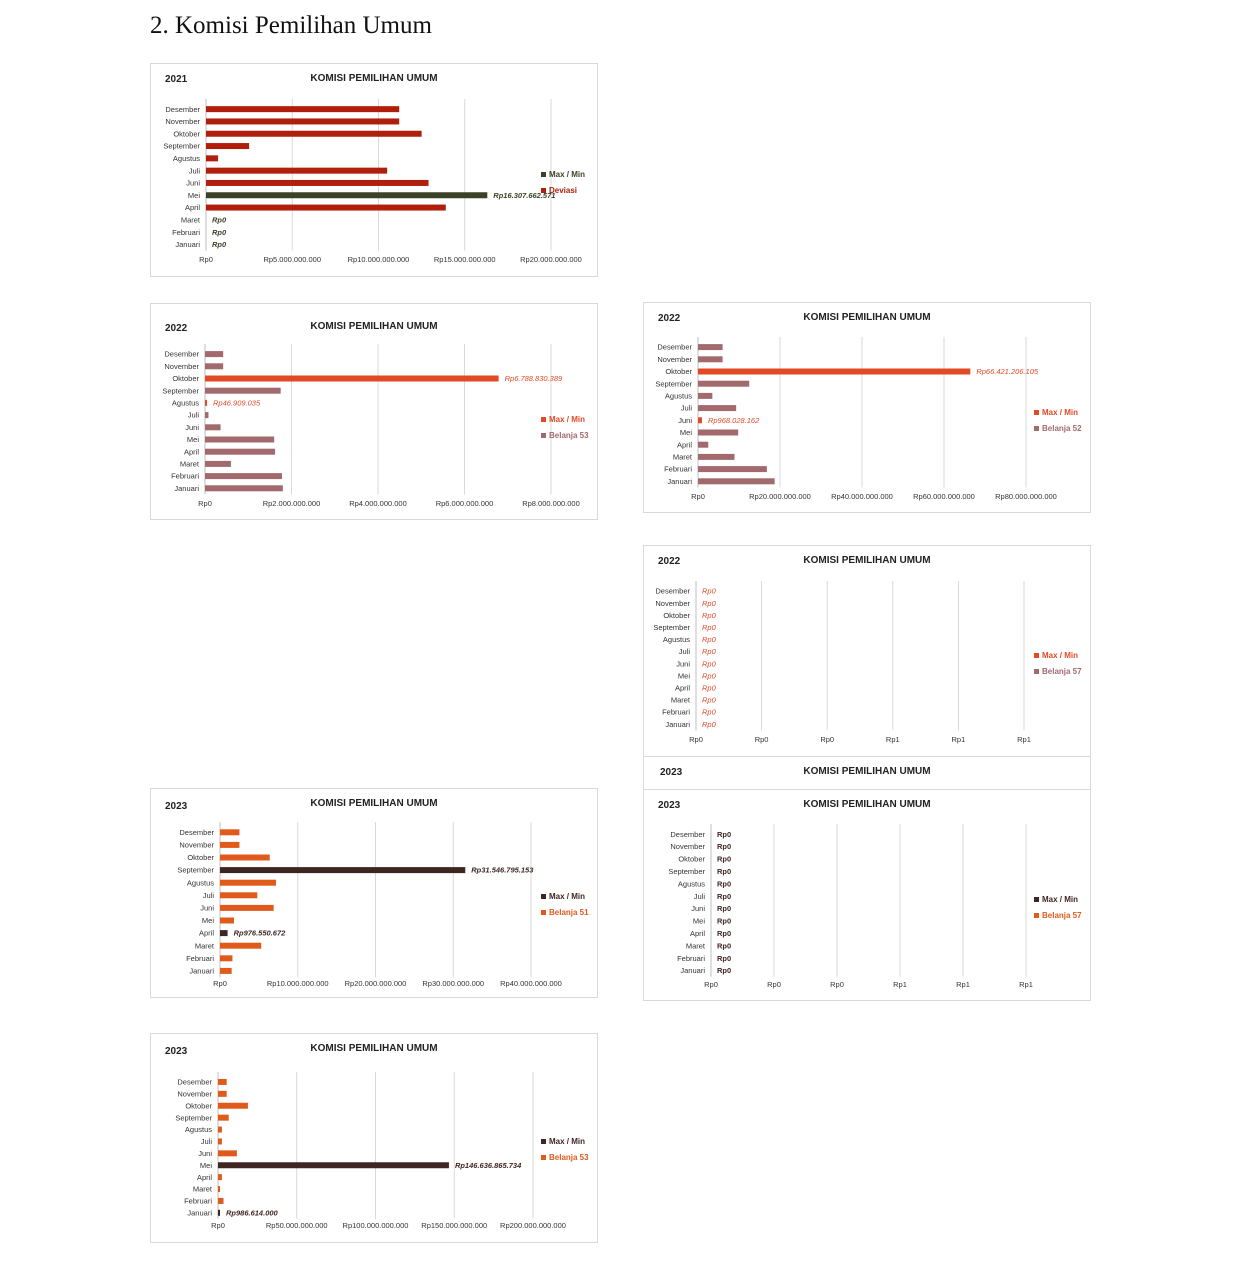 This screenshot has height=1274, width=1241. What do you see at coordinates (534, 378) in the screenshot?
I see `data-label: Rp6.788.830.389` at bounding box center [534, 378].